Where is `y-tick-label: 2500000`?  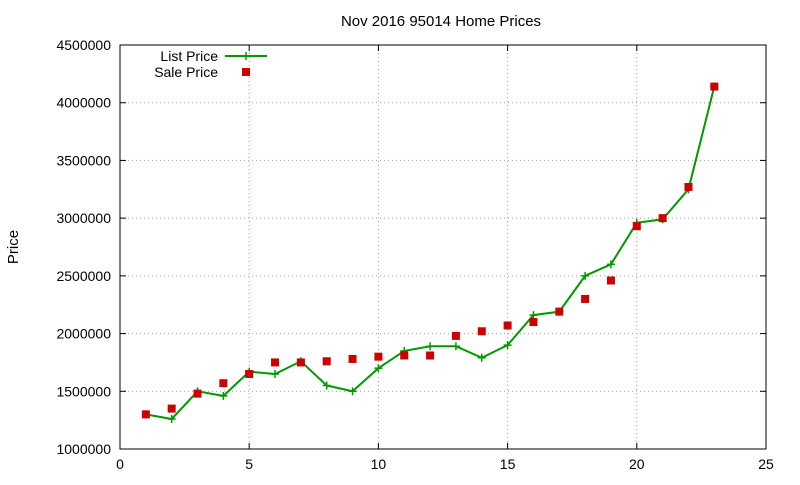 y-tick-label: 2500000 is located at coordinates (83, 276).